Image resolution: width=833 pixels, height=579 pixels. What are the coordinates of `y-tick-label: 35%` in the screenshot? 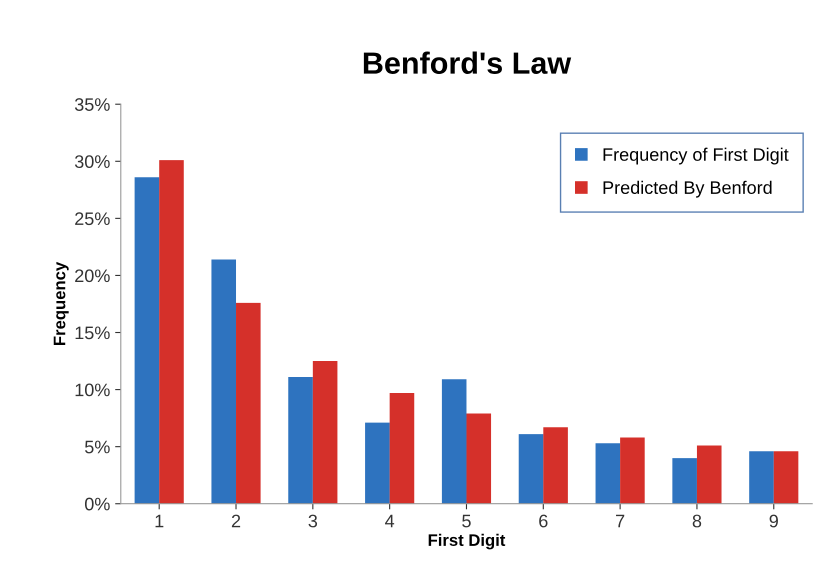 It's located at (92, 104).